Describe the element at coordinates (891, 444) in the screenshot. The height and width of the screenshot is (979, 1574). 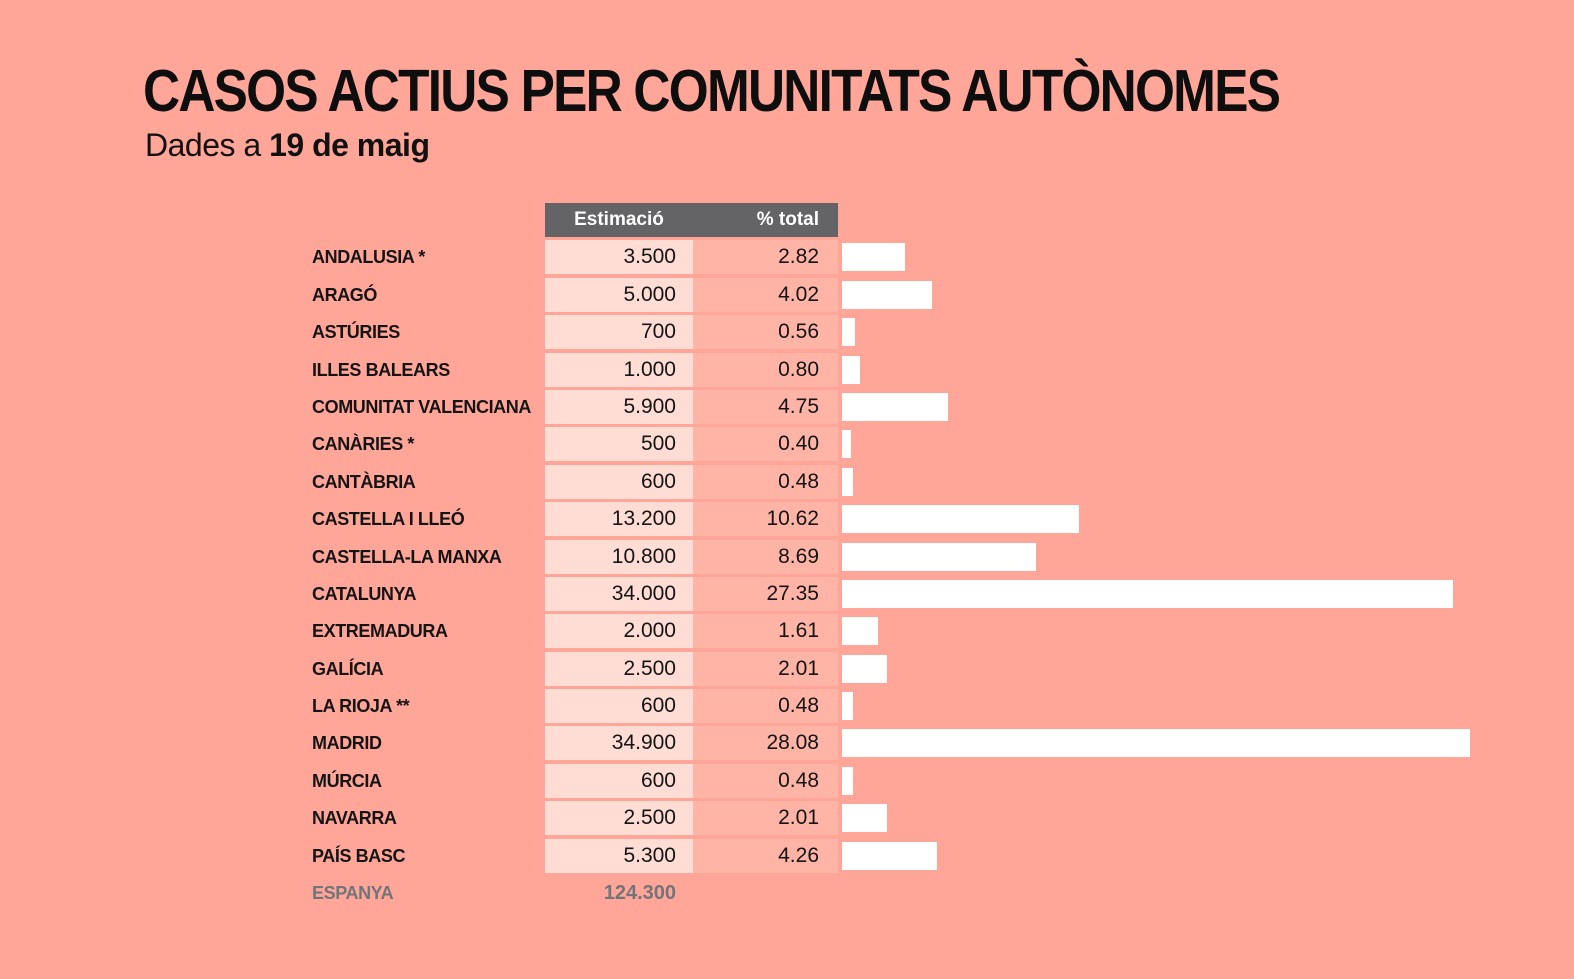
I see `table-row: CANÀRIES * 500 0.40` at that location.